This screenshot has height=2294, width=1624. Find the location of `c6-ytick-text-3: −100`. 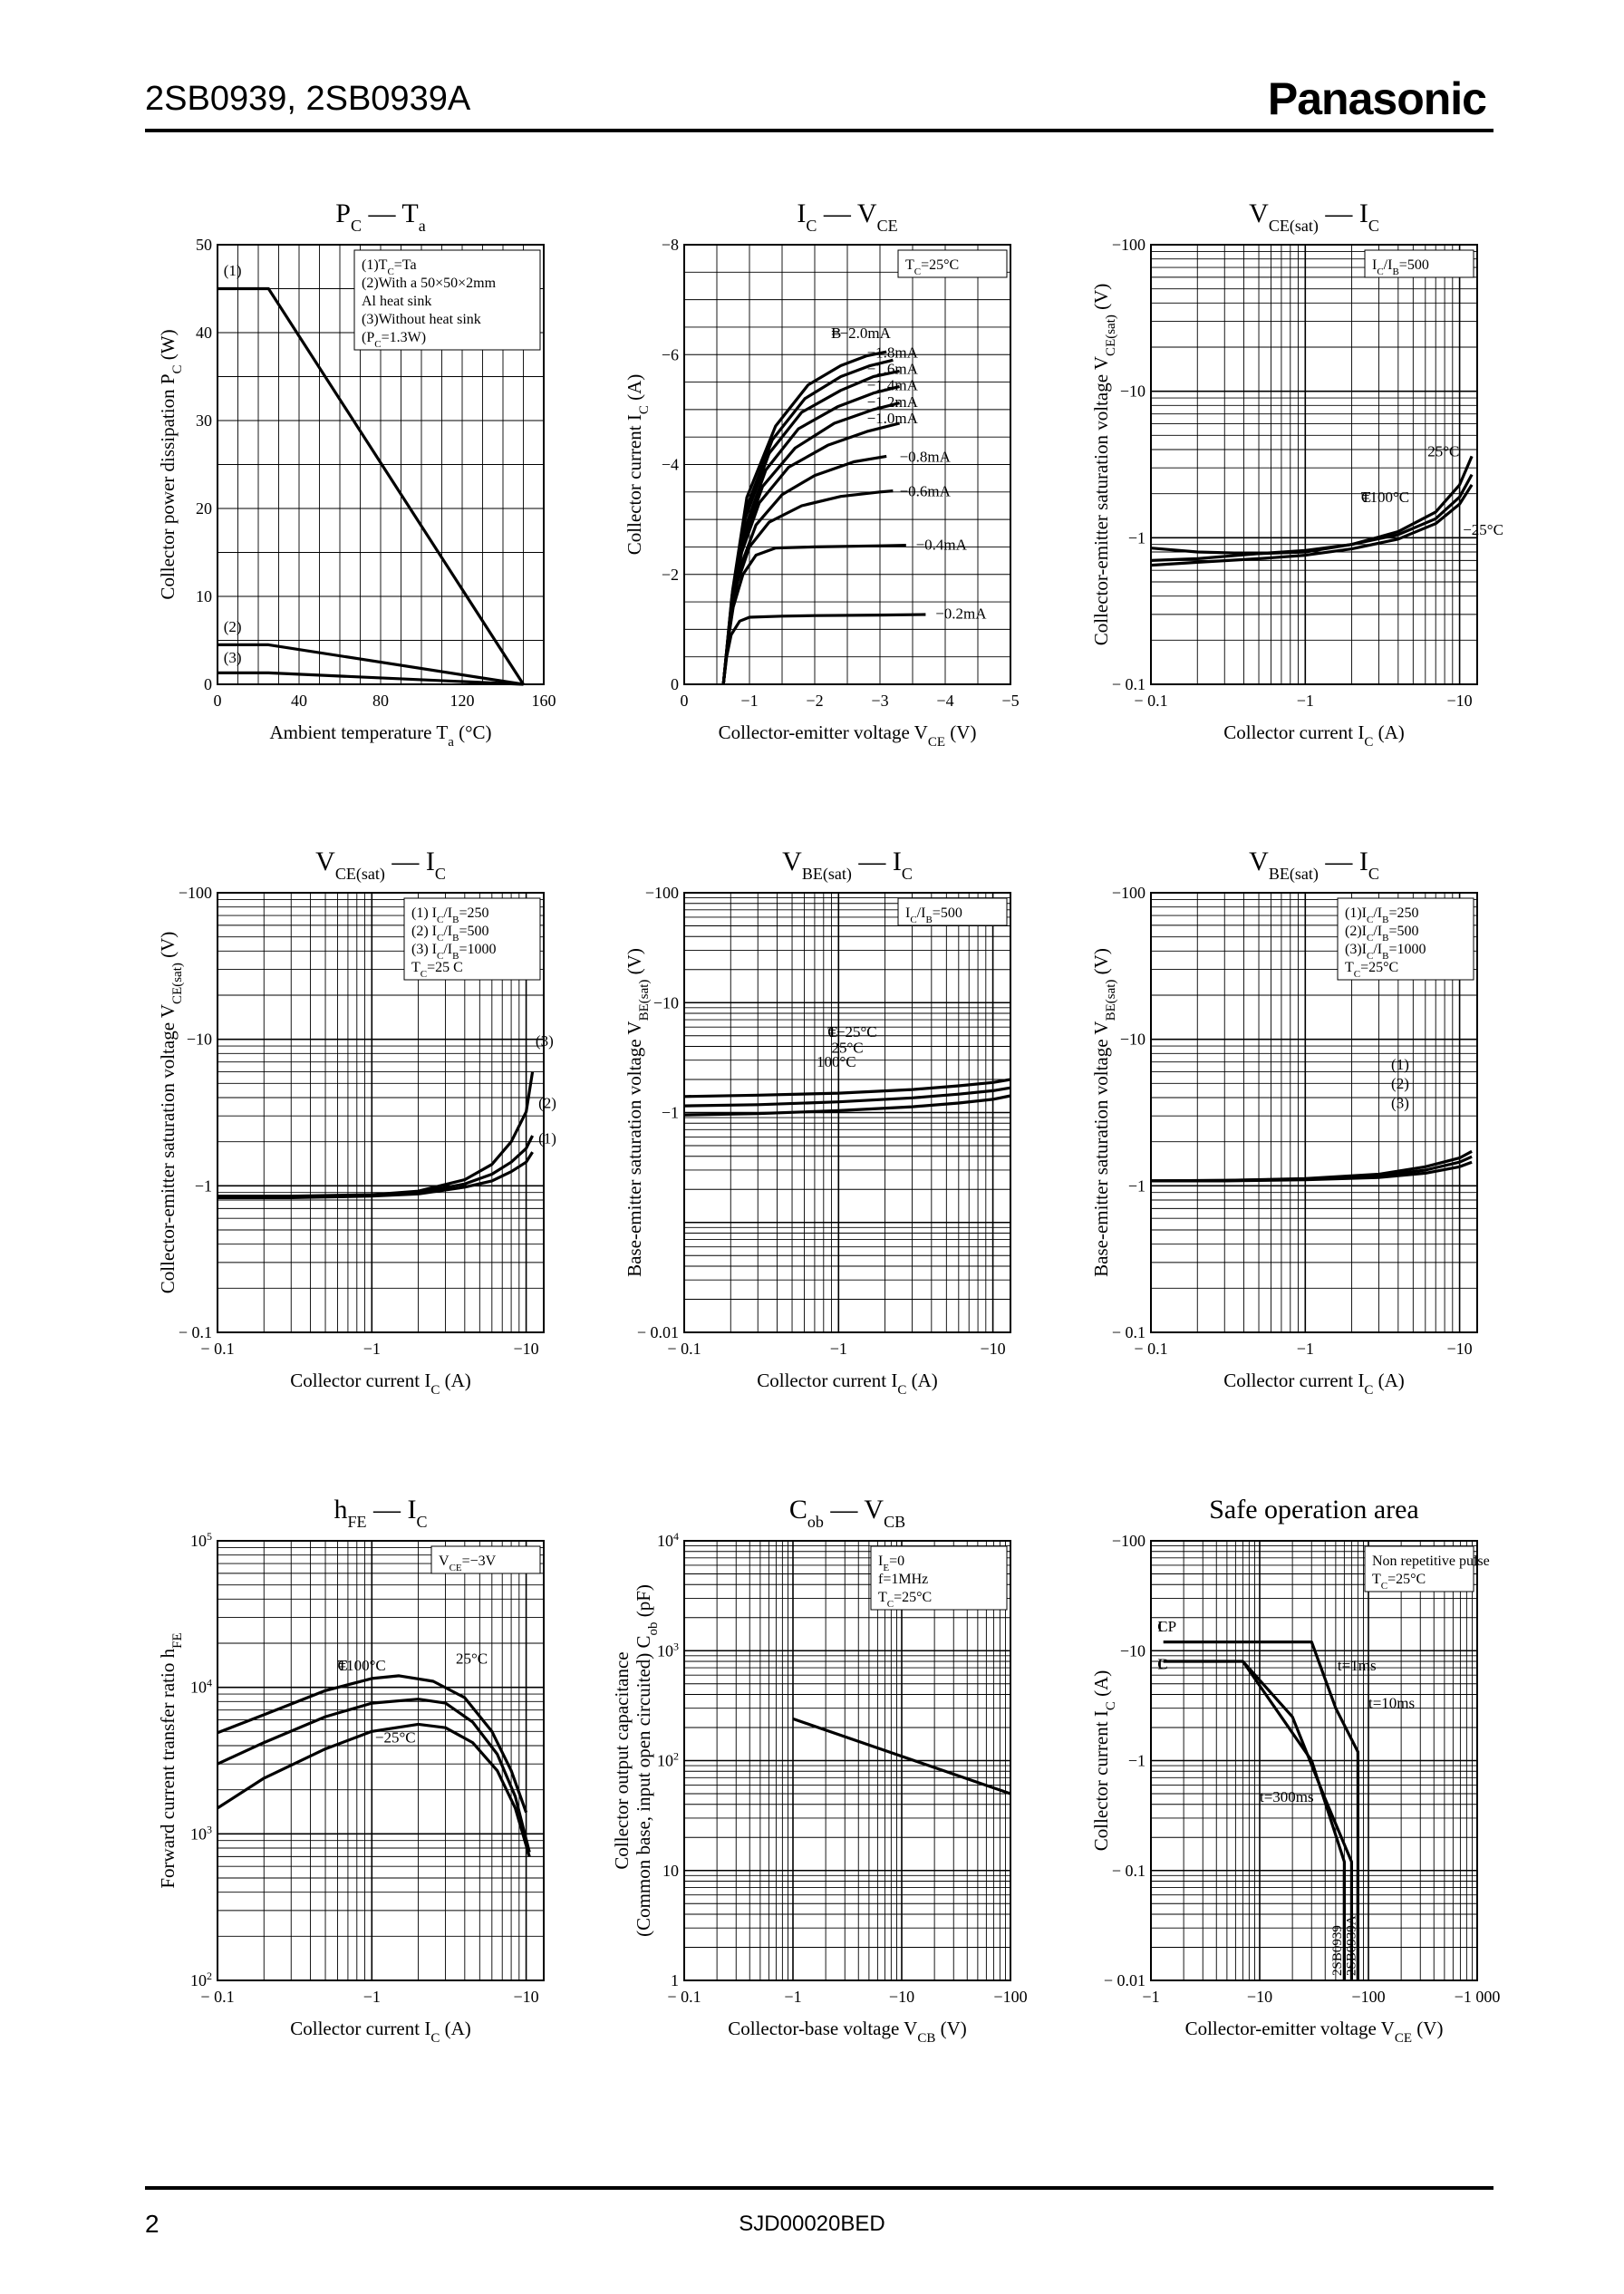

c6-ytick-text-3: −100 is located at coordinates (1129, 893).